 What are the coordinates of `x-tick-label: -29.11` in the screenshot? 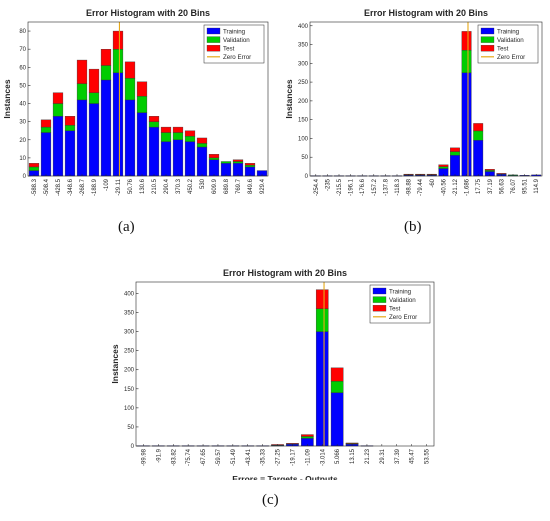 It's located at (119, 186).